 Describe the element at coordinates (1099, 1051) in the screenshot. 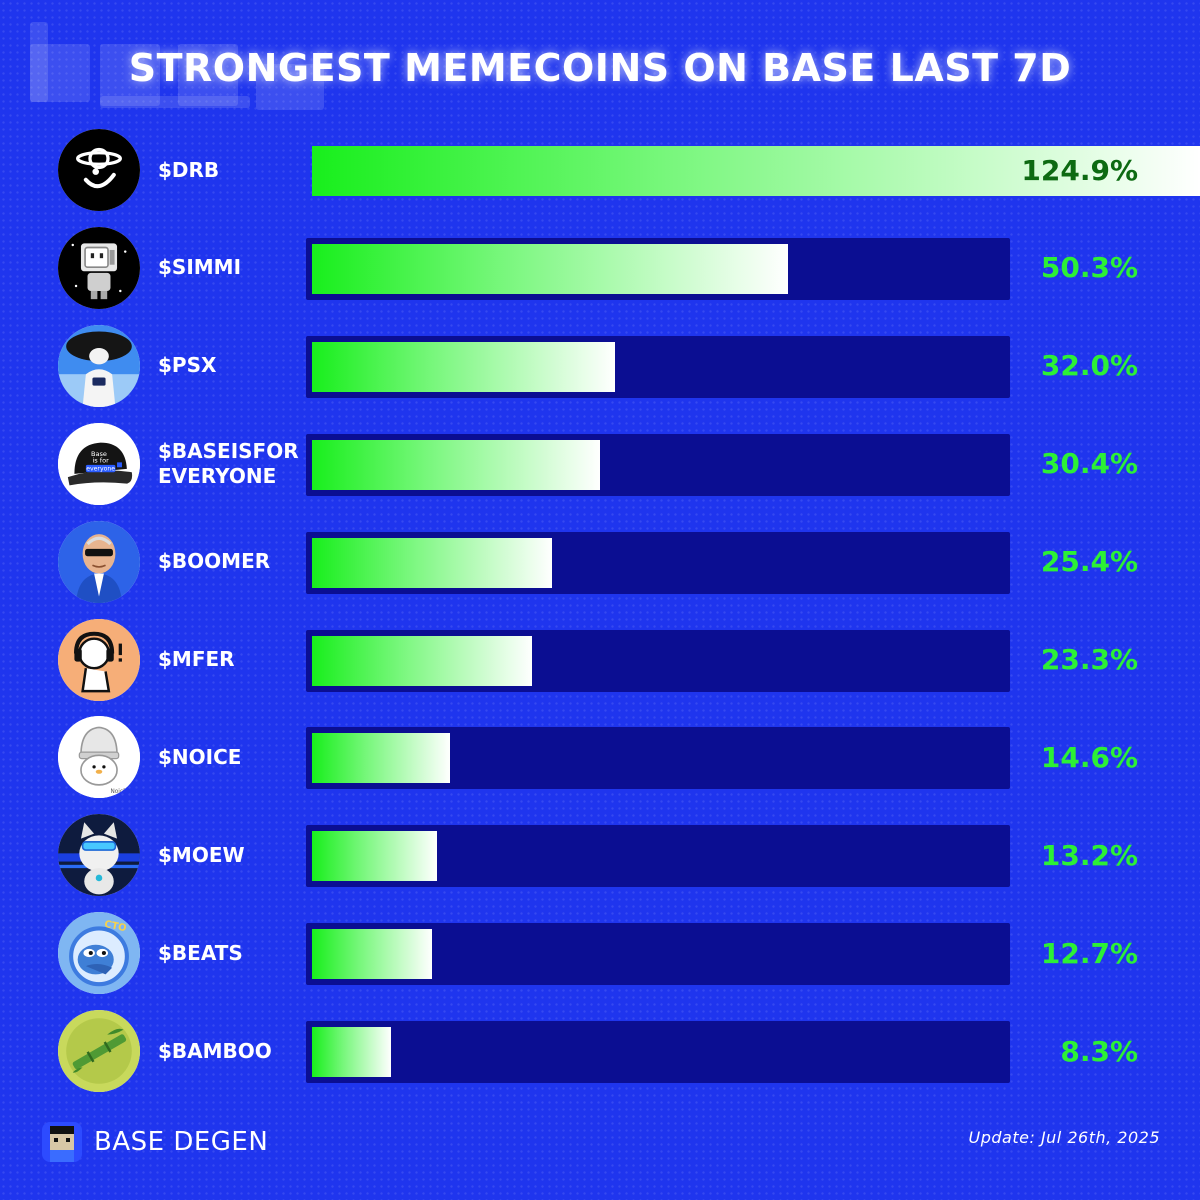

I see `data-label: 8.3%` at that location.